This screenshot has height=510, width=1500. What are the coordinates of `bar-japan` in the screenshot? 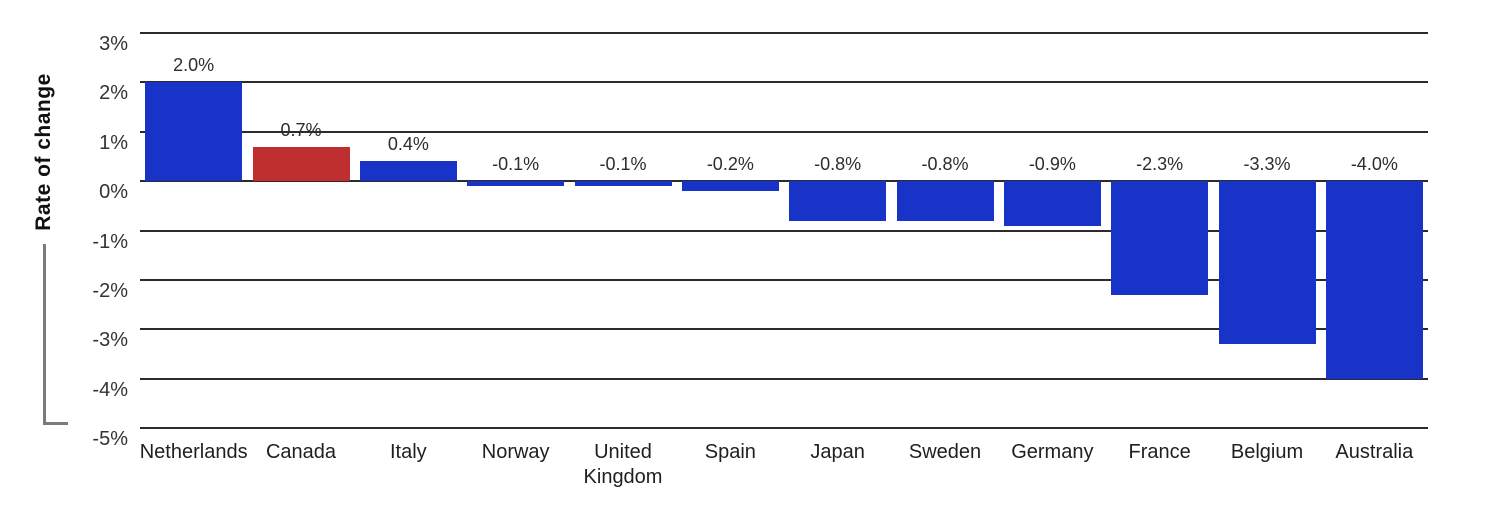 It's located at (838, 201).